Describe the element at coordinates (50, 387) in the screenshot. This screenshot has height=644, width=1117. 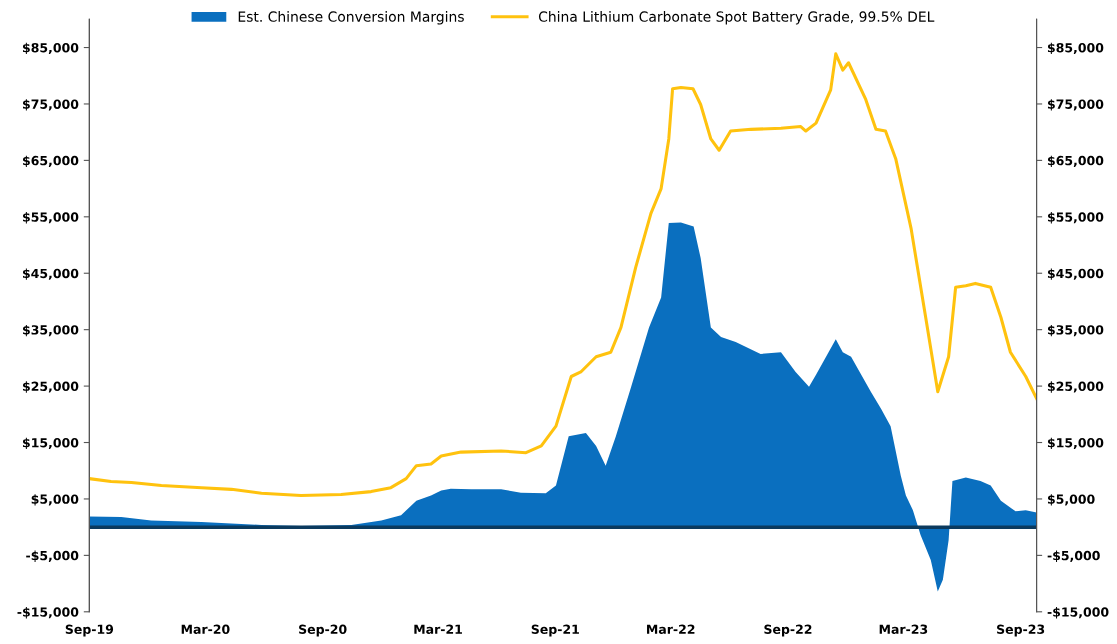
I see `y-tick-label: $25,000` at that location.